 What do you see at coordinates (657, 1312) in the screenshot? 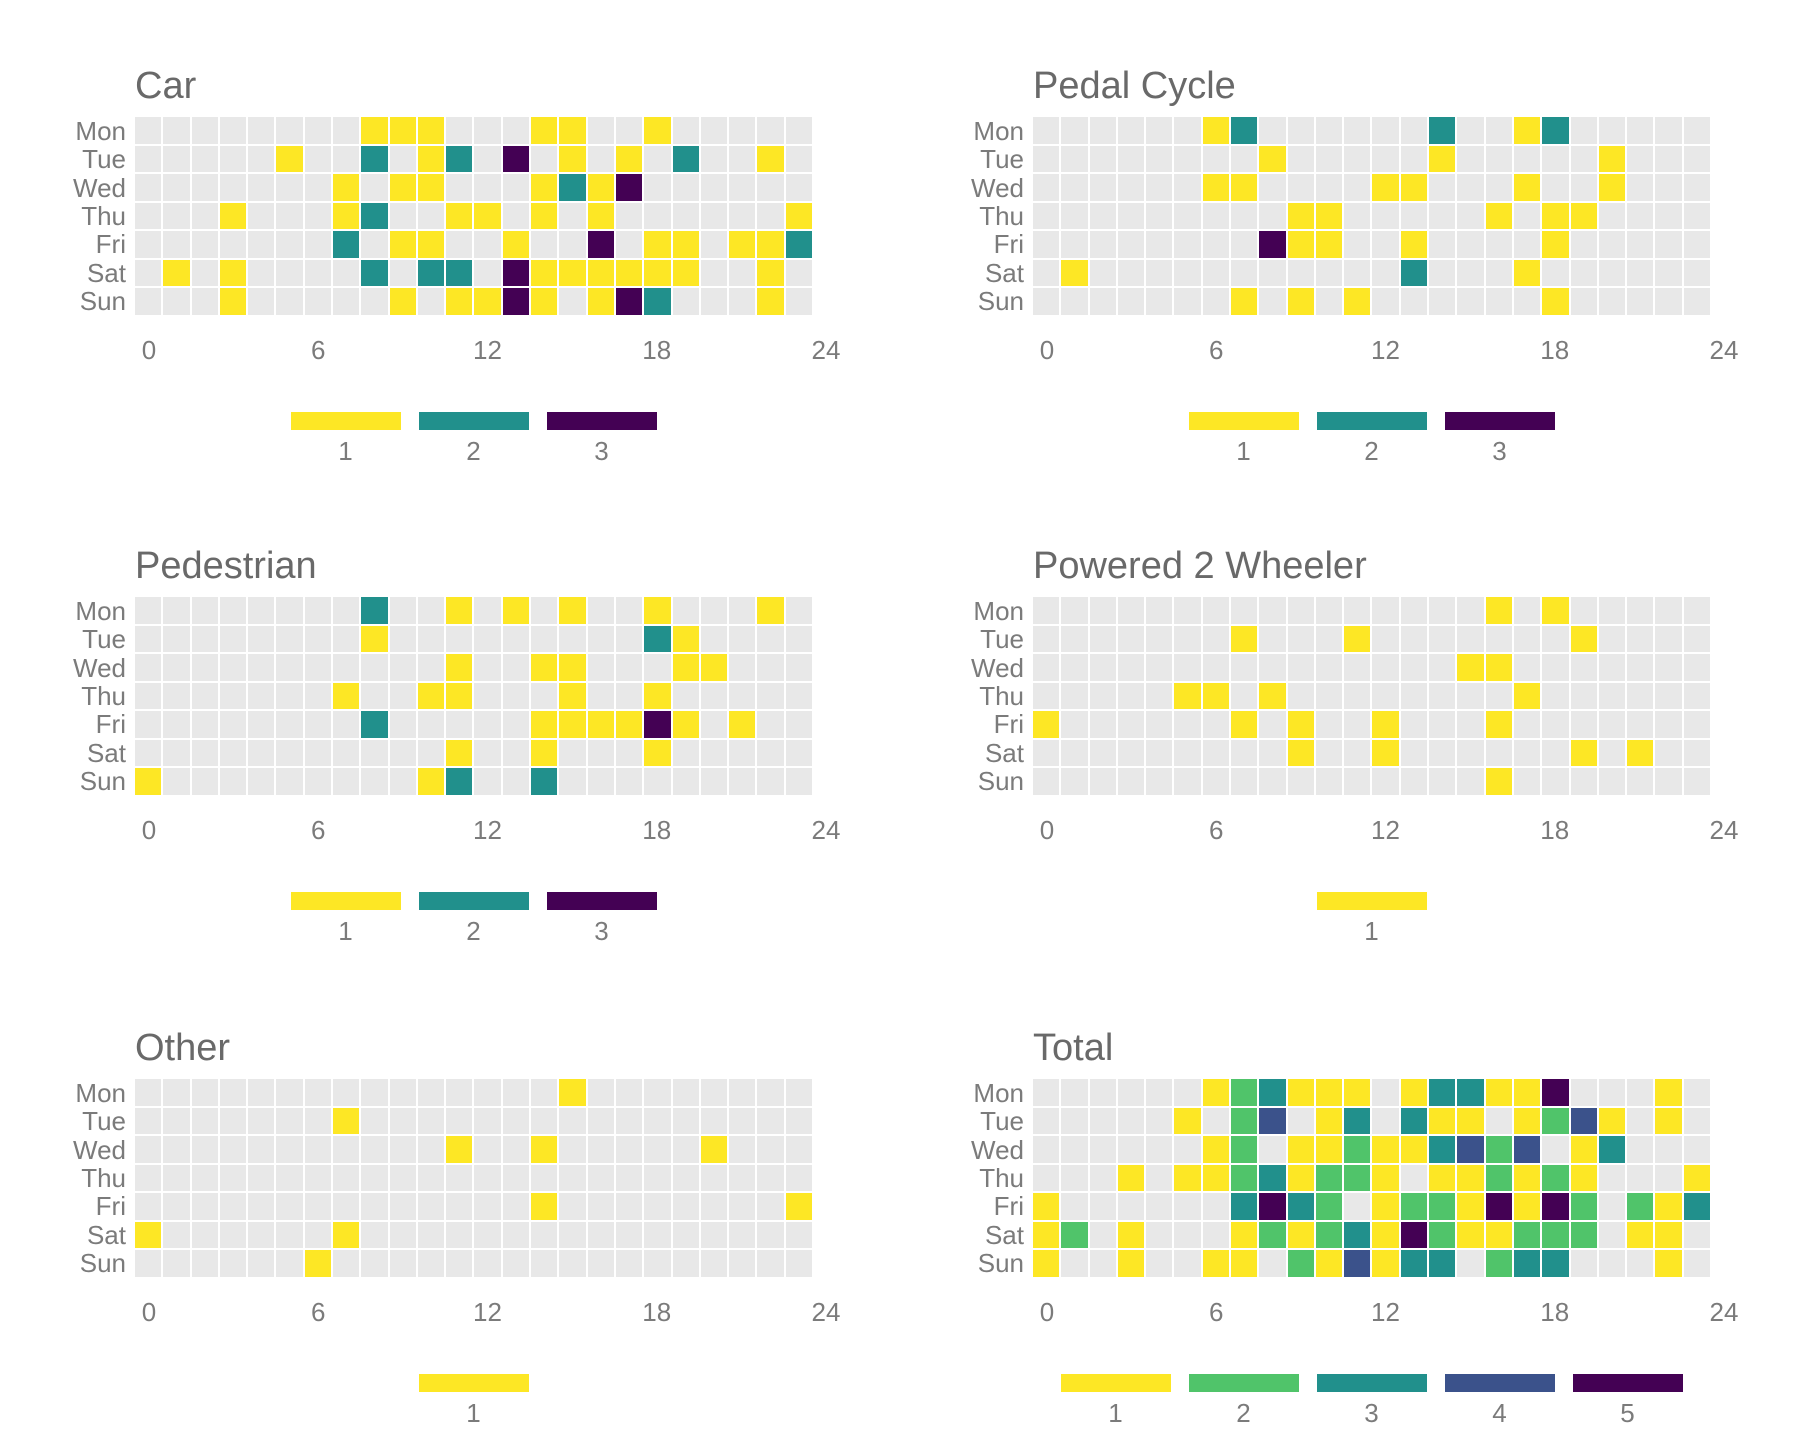
I see `x-axis-tick: 18` at bounding box center [657, 1312].